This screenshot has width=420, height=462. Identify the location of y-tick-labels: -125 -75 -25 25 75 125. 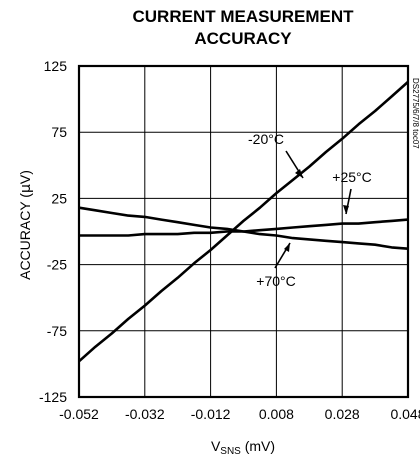
(53, 231).